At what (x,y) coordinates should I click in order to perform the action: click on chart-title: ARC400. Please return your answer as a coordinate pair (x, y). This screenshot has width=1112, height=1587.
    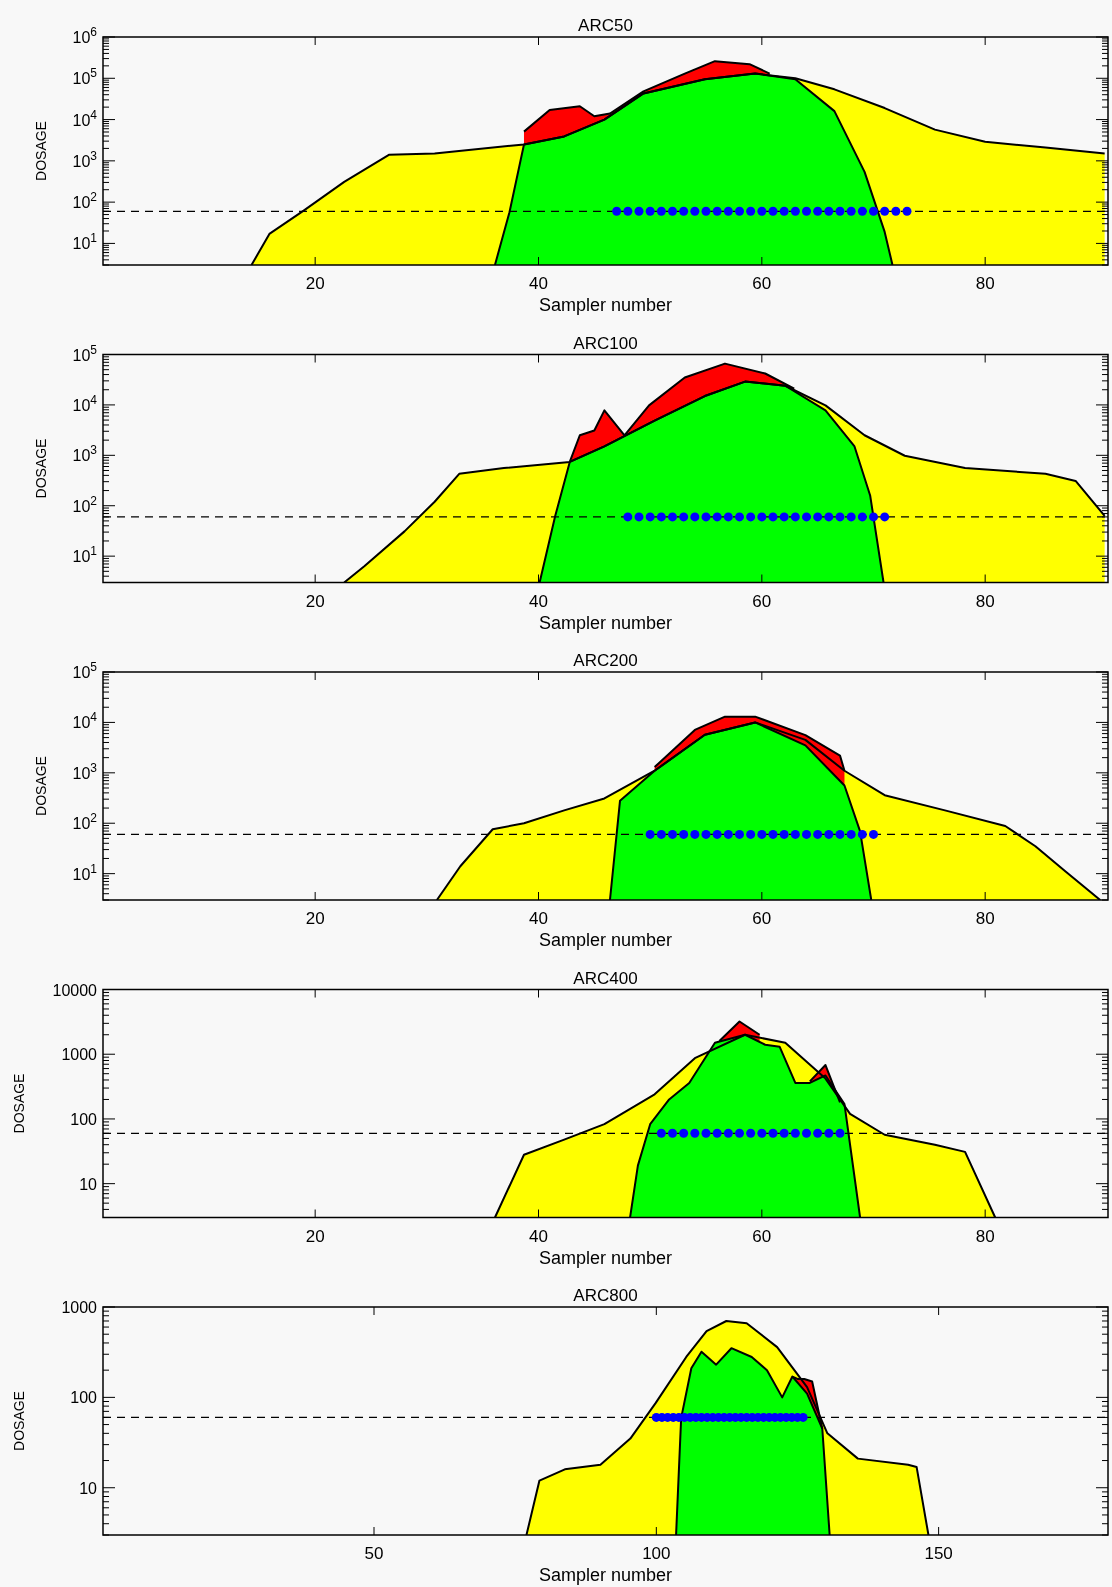
    Looking at the image, I should click on (605, 978).